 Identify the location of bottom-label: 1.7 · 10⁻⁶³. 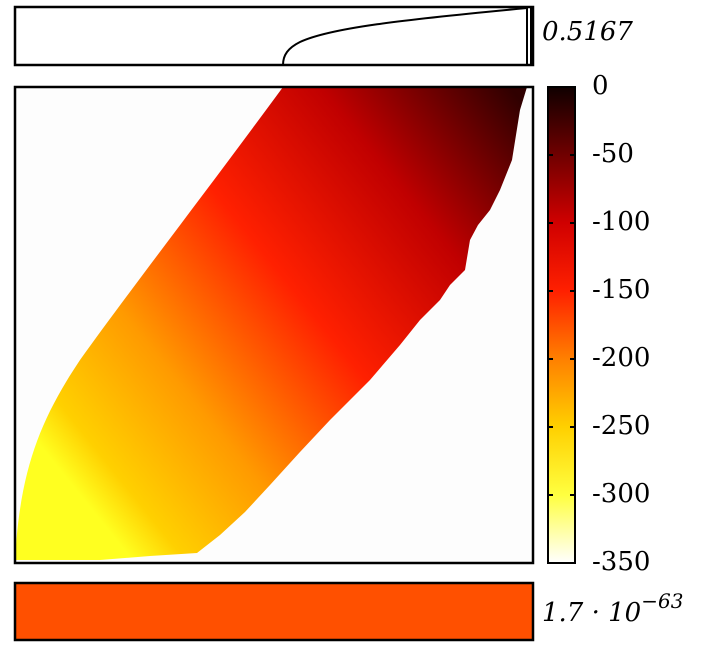
(612, 609).